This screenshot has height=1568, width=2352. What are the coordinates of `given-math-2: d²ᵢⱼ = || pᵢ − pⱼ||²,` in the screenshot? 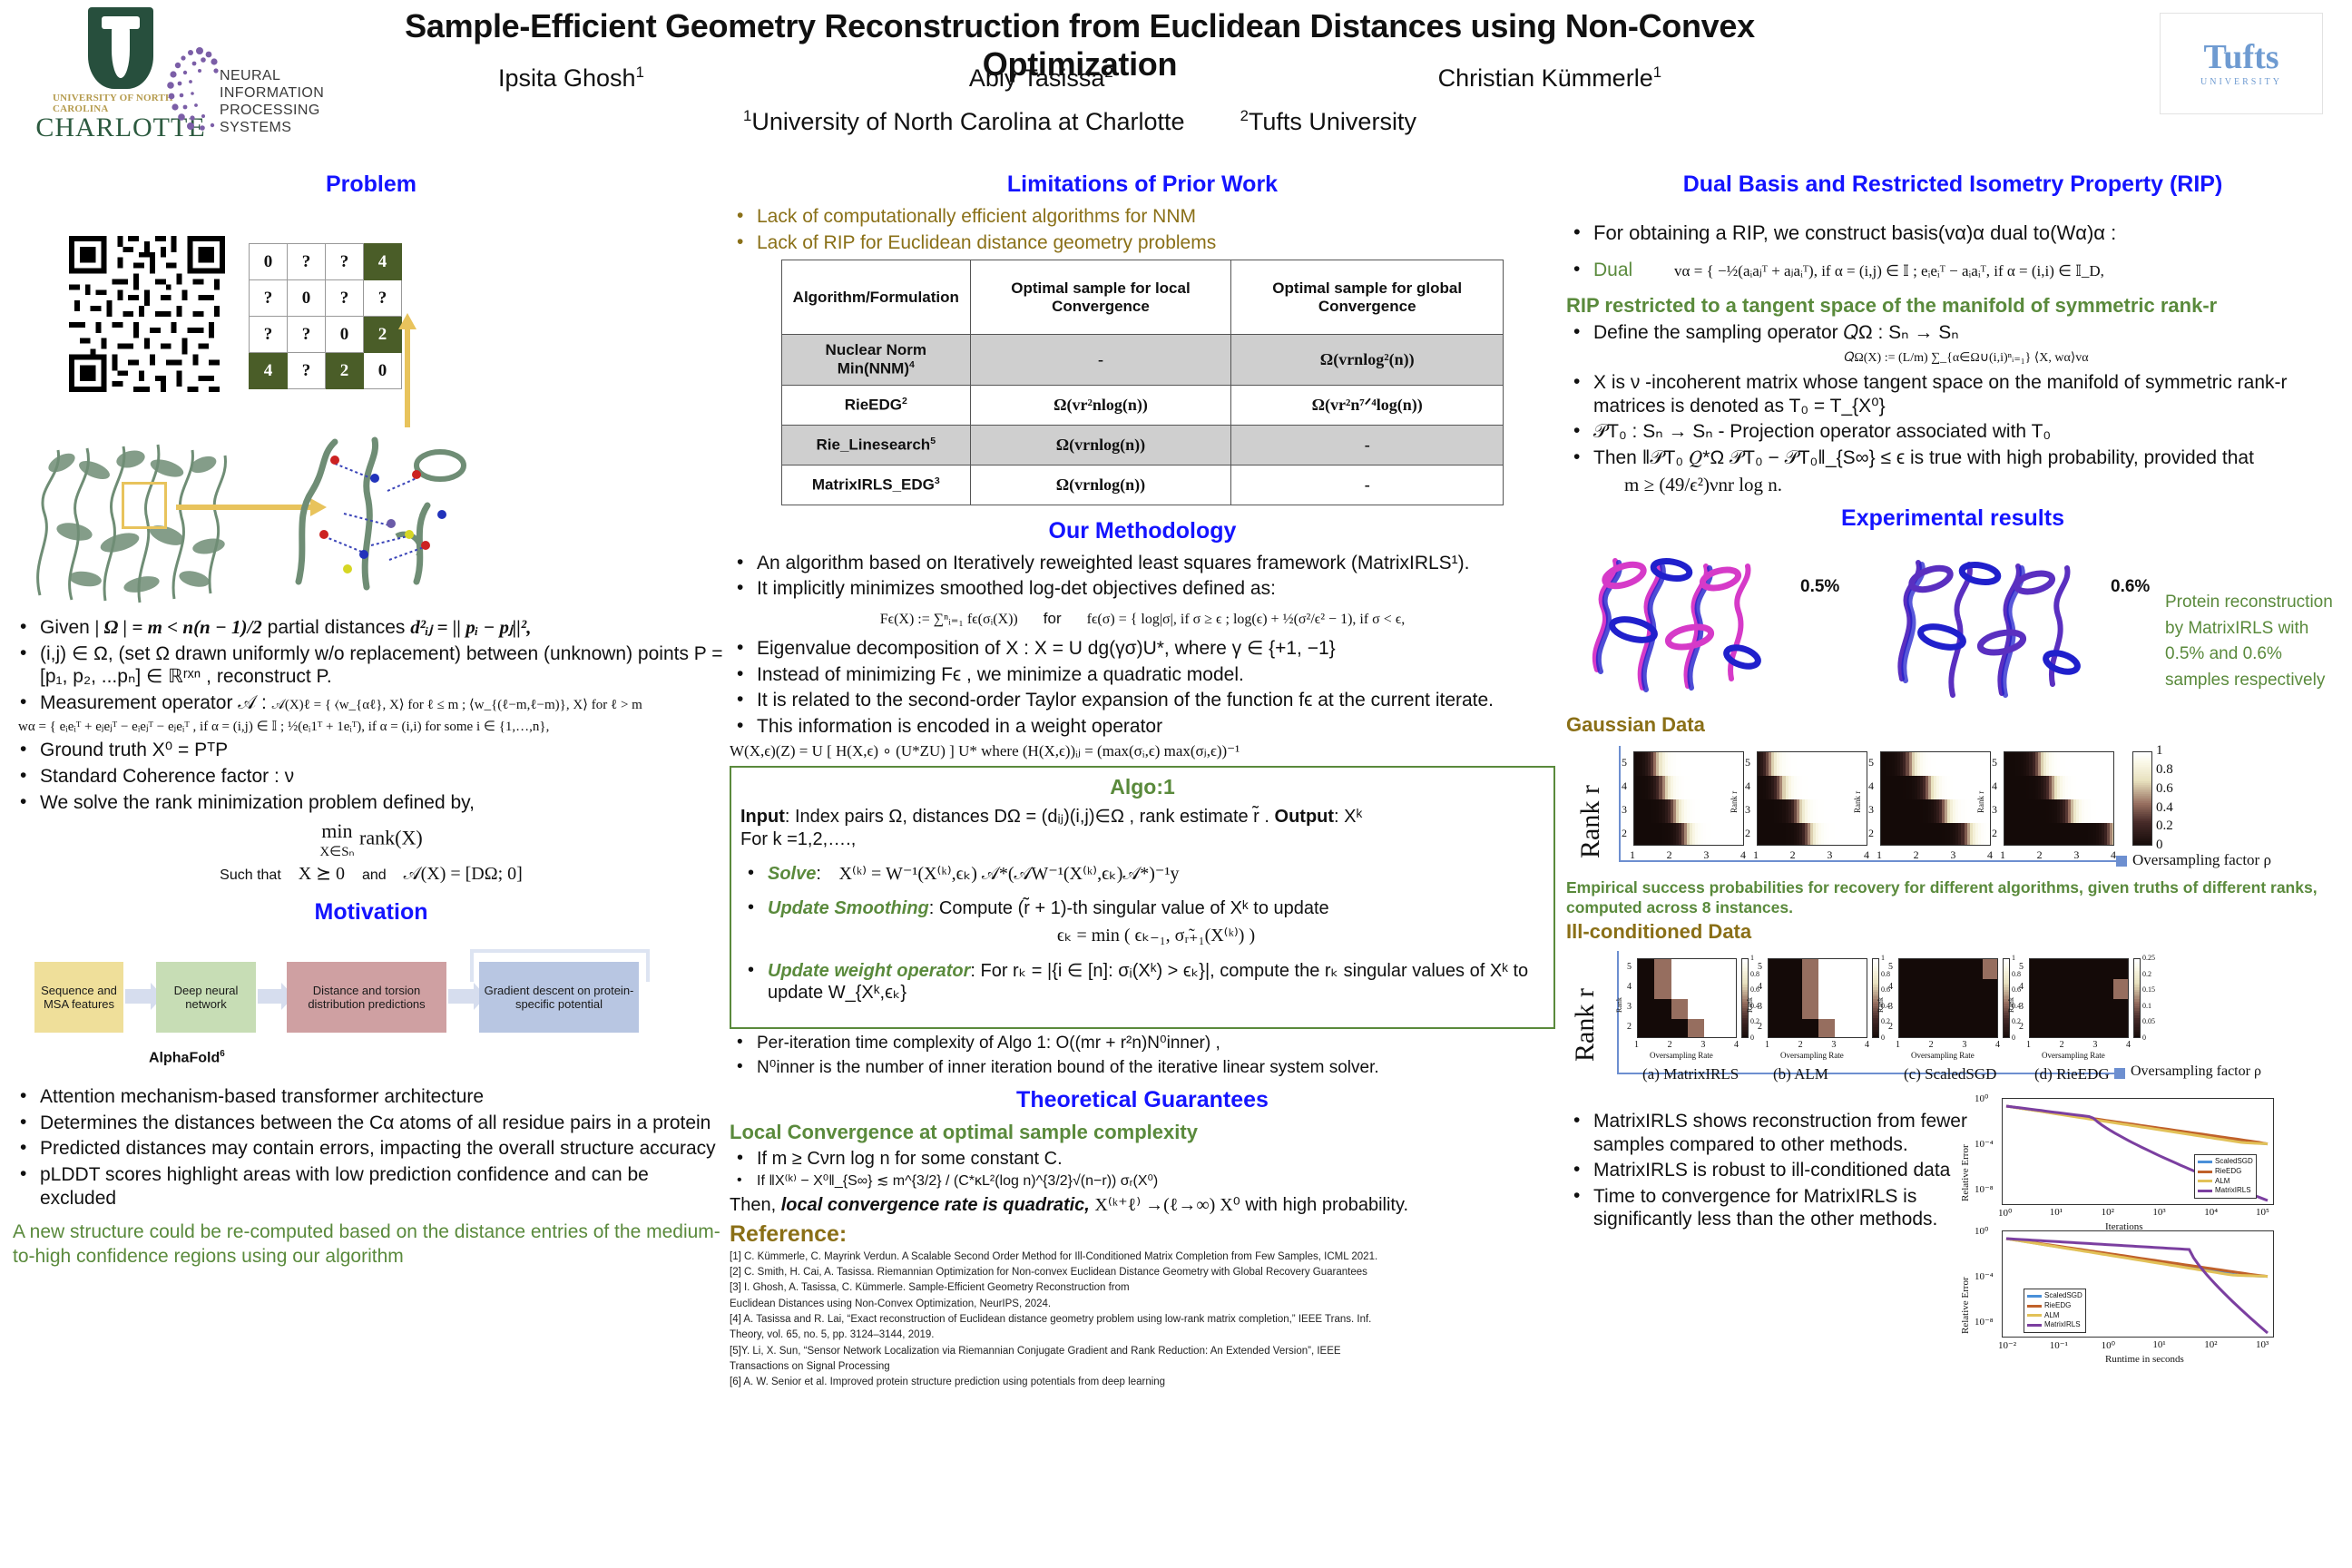 It's located at (471, 627).